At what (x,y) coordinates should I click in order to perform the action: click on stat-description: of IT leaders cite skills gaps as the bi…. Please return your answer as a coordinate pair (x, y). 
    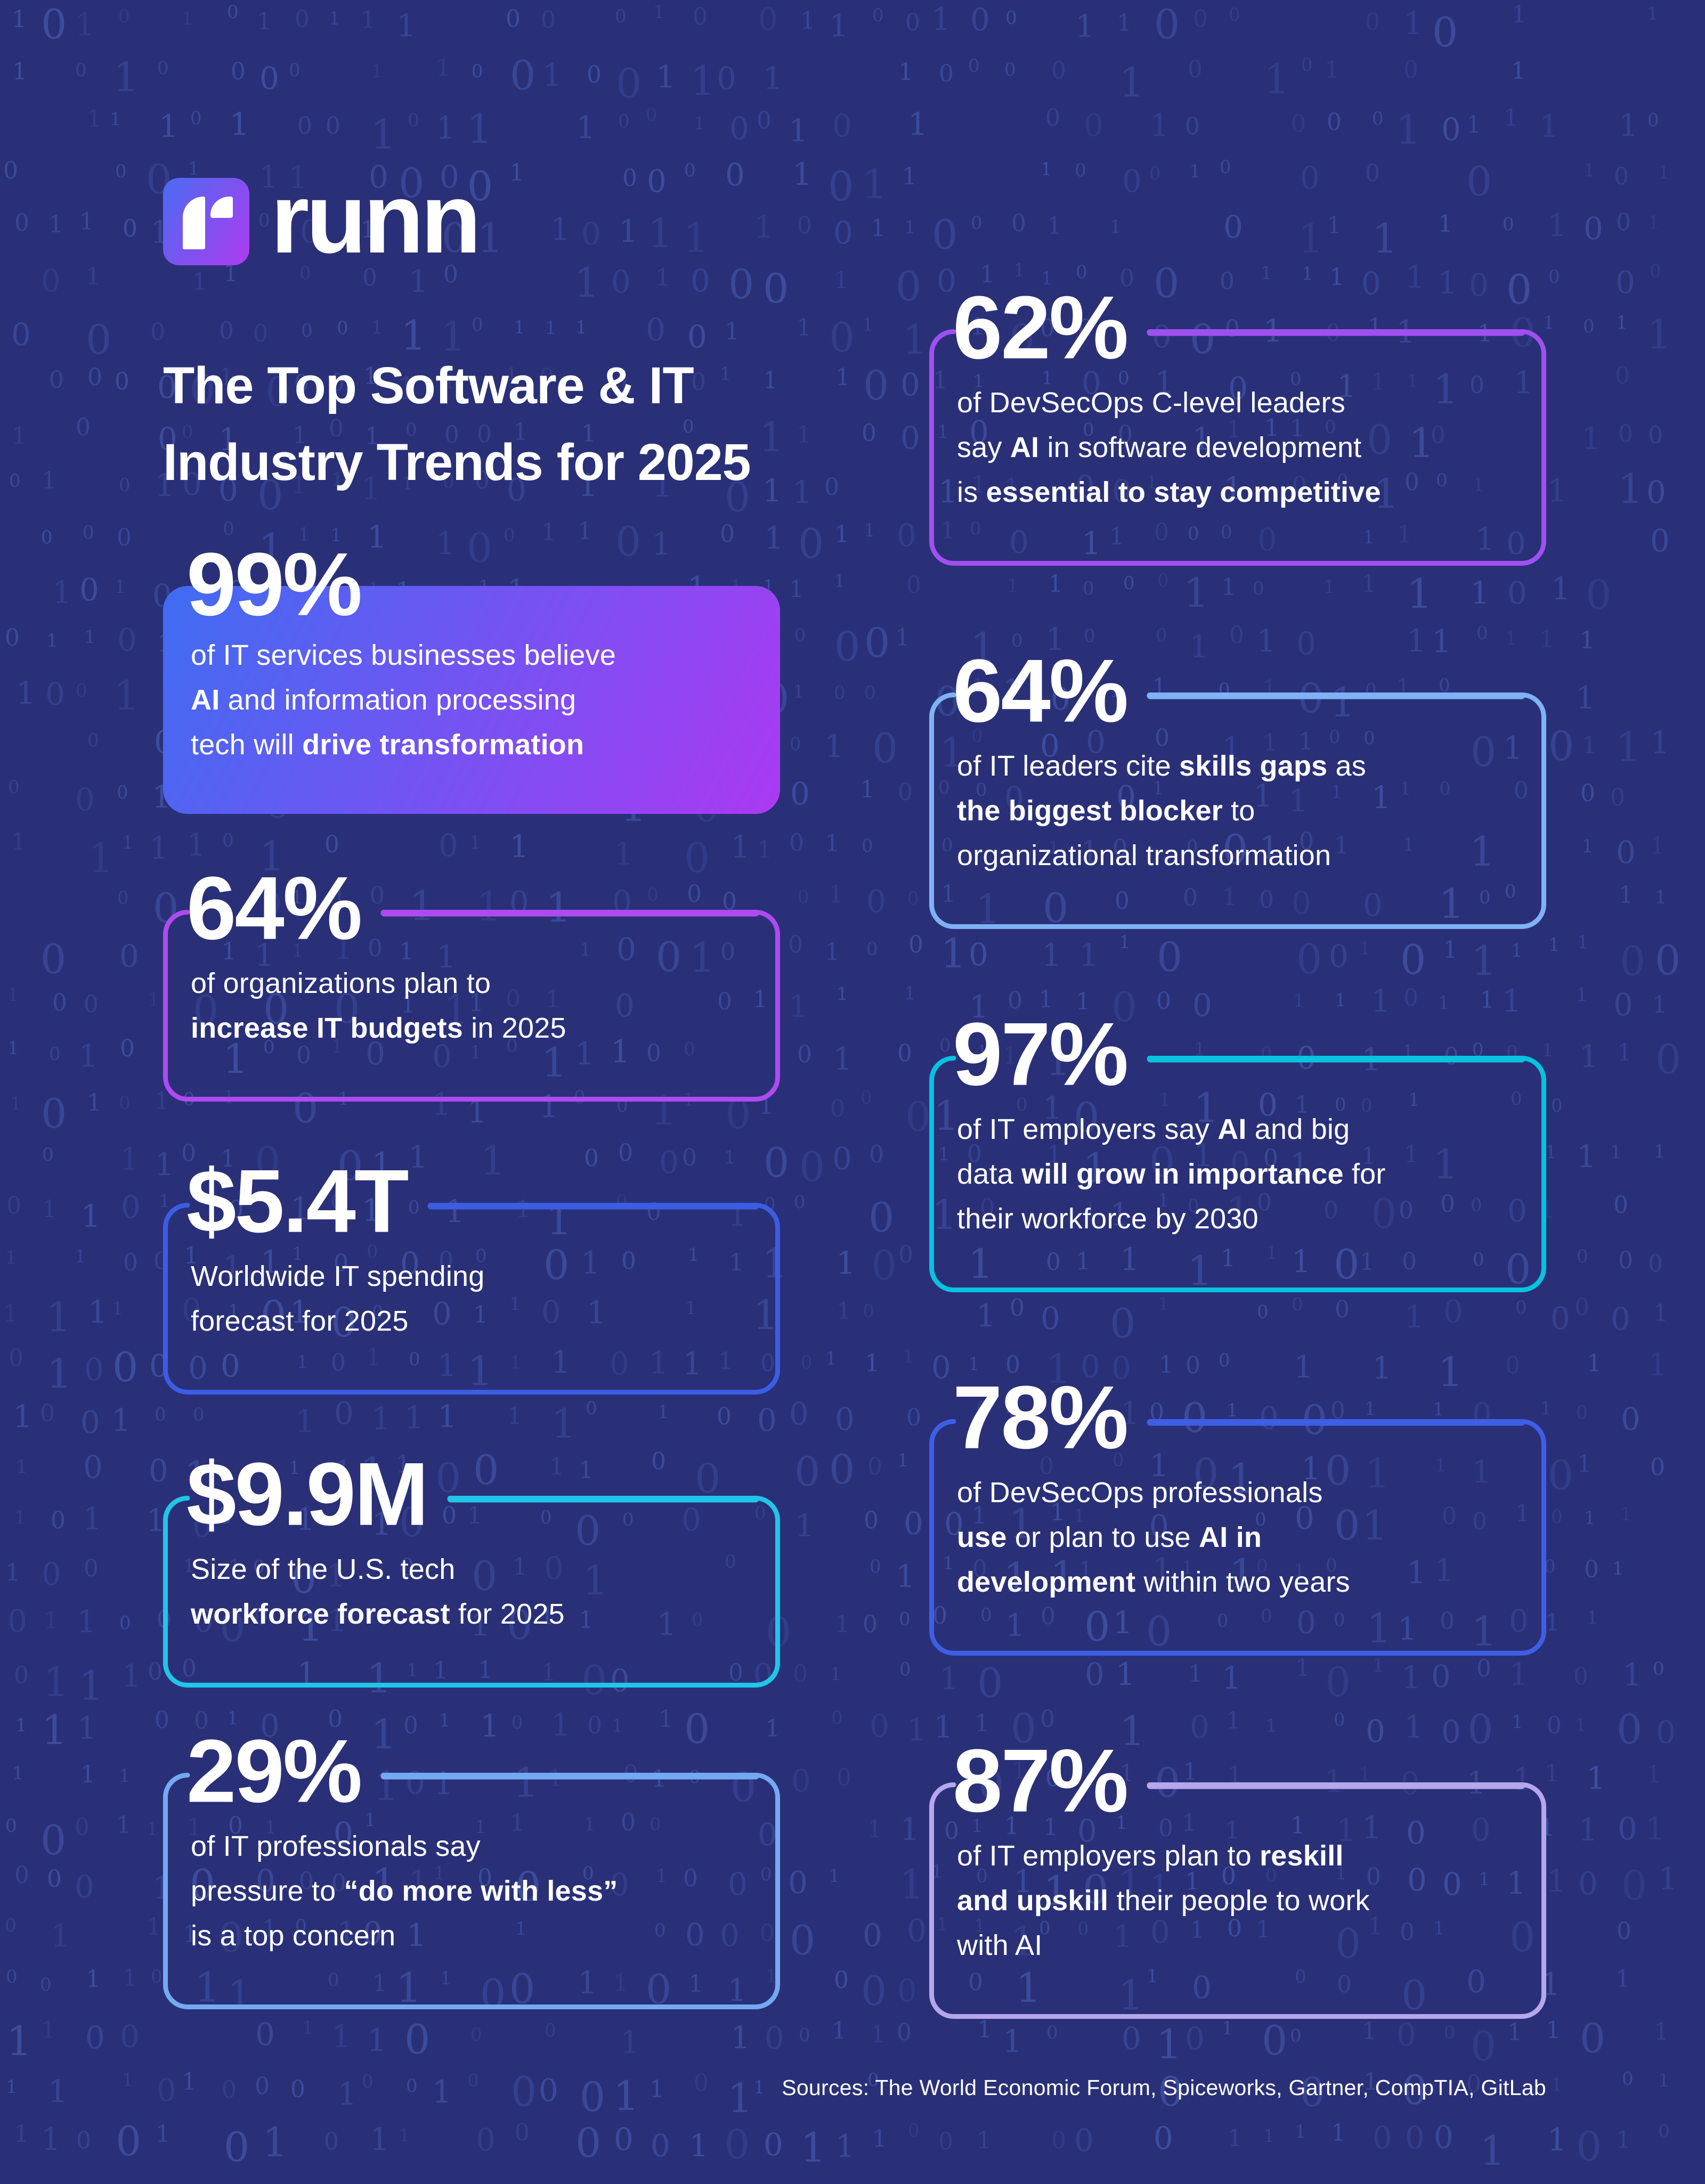
    Looking at the image, I should click on (1161, 811).